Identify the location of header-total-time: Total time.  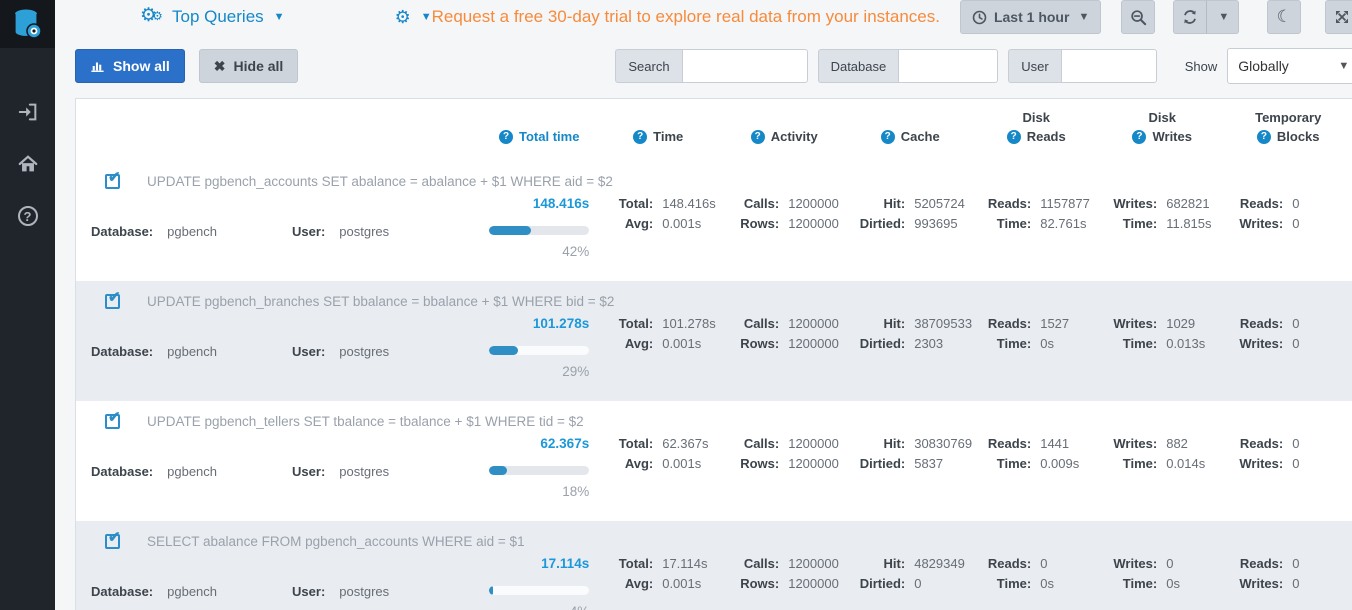
(539, 137).